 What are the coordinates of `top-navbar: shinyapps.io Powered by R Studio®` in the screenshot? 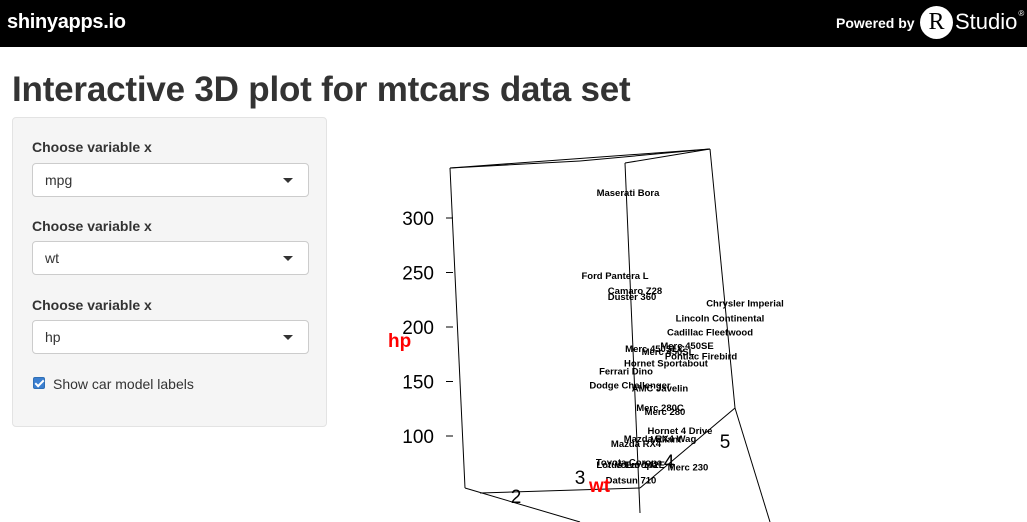 It's located at (513, 23).